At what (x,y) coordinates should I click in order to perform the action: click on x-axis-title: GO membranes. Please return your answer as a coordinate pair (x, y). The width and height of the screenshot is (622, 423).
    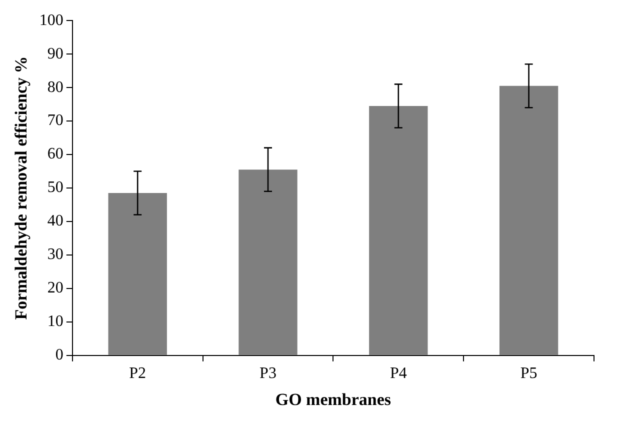
    Looking at the image, I should click on (333, 400).